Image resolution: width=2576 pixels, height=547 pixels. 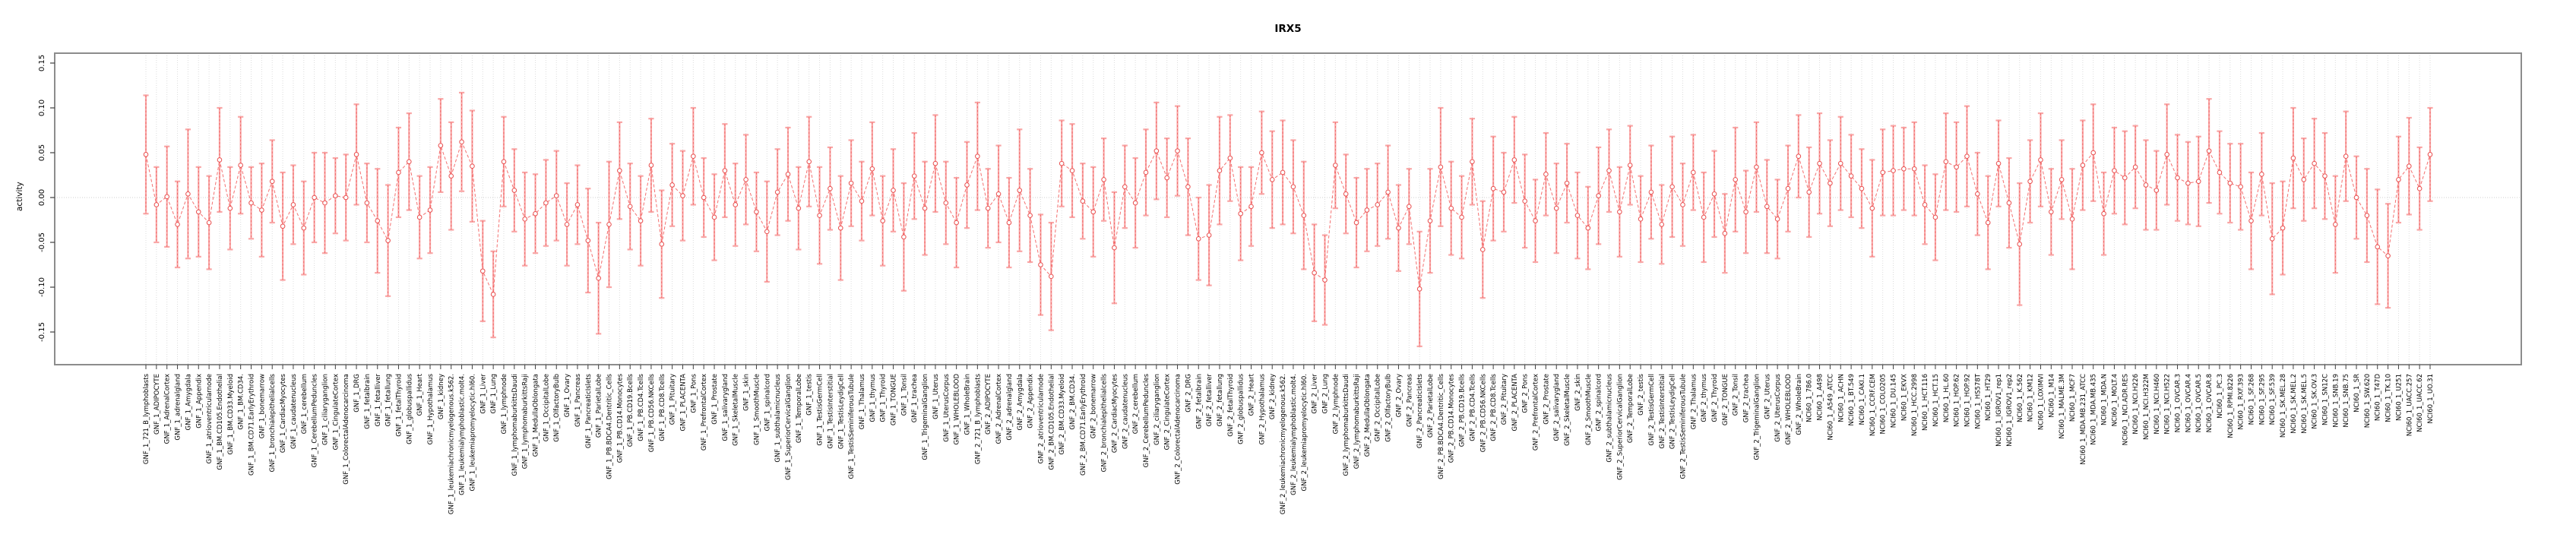 I want to click on x-tick-label: NCI60_1_NCI.ADR.RES, so click(x=2125, y=409).